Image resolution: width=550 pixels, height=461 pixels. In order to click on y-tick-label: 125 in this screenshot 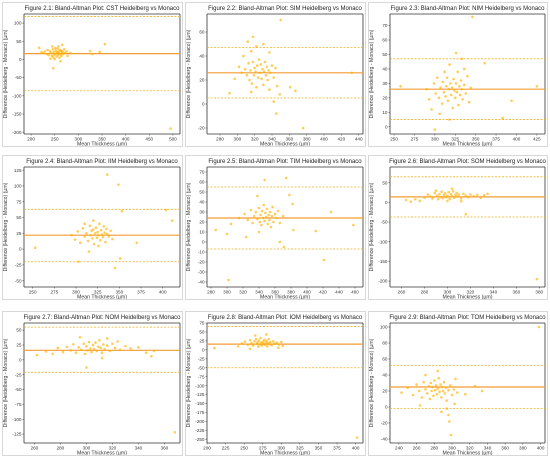, I will do `click(18, 170)`.